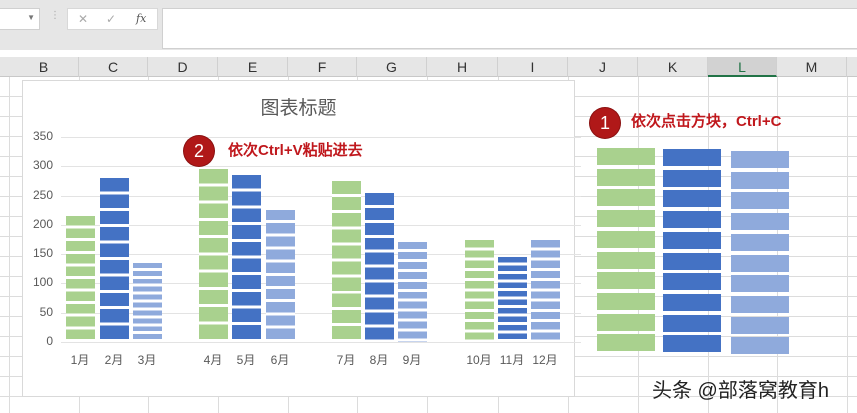 Image resolution: width=857 pixels, height=413 pixels. What do you see at coordinates (31, 17) in the screenshot?
I see `chevron-down-icon: ▼` at bounding box center [31, 17].